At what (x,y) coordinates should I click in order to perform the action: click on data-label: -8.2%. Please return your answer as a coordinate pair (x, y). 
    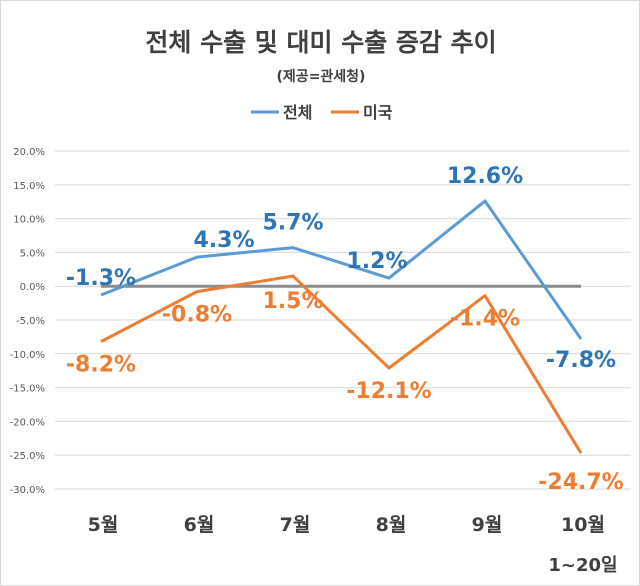
    Looking at the image, I should click on (101, 365).